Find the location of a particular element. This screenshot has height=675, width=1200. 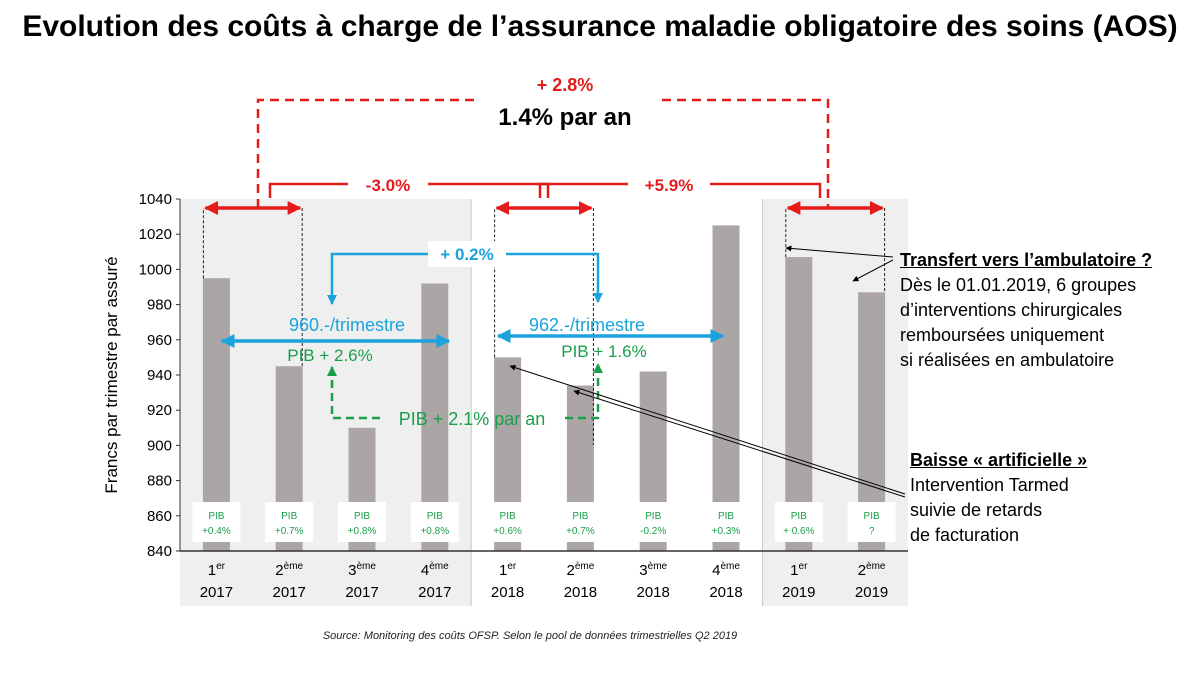

note-ambulatoire-line: Dès le 01.01.2019, 6 groupes is located at coordinates (1018, 285).